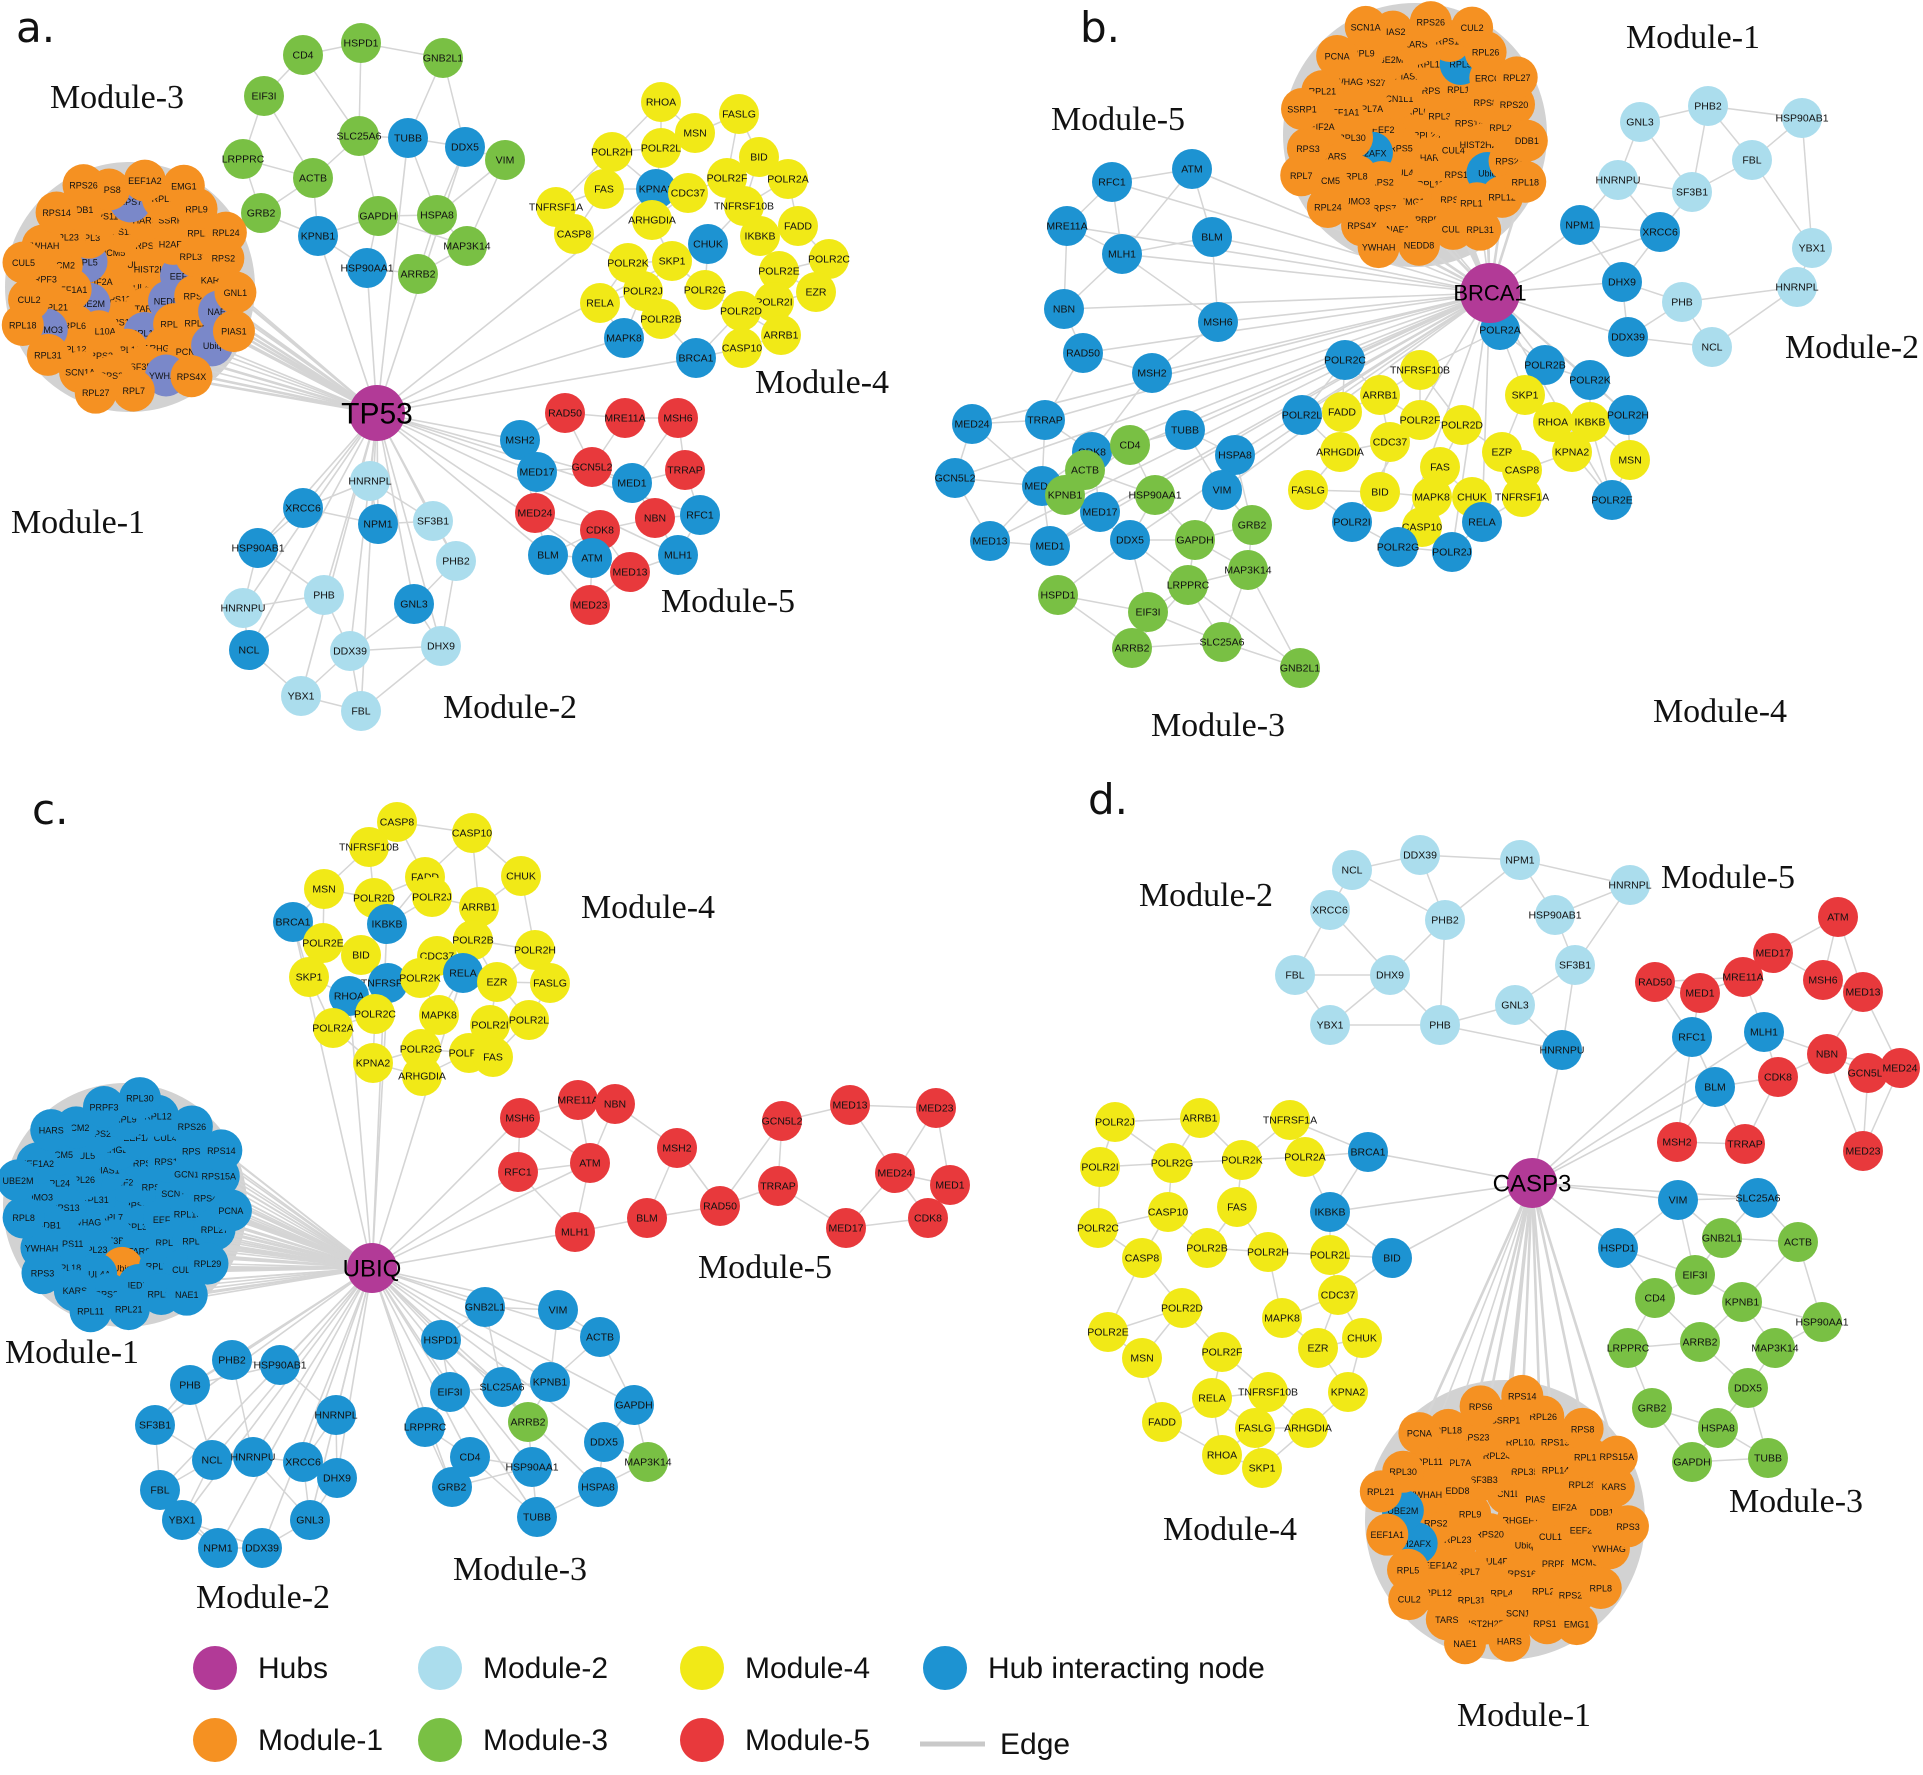  I want to click on node-circle-POLR2L, so click(1302, 415).